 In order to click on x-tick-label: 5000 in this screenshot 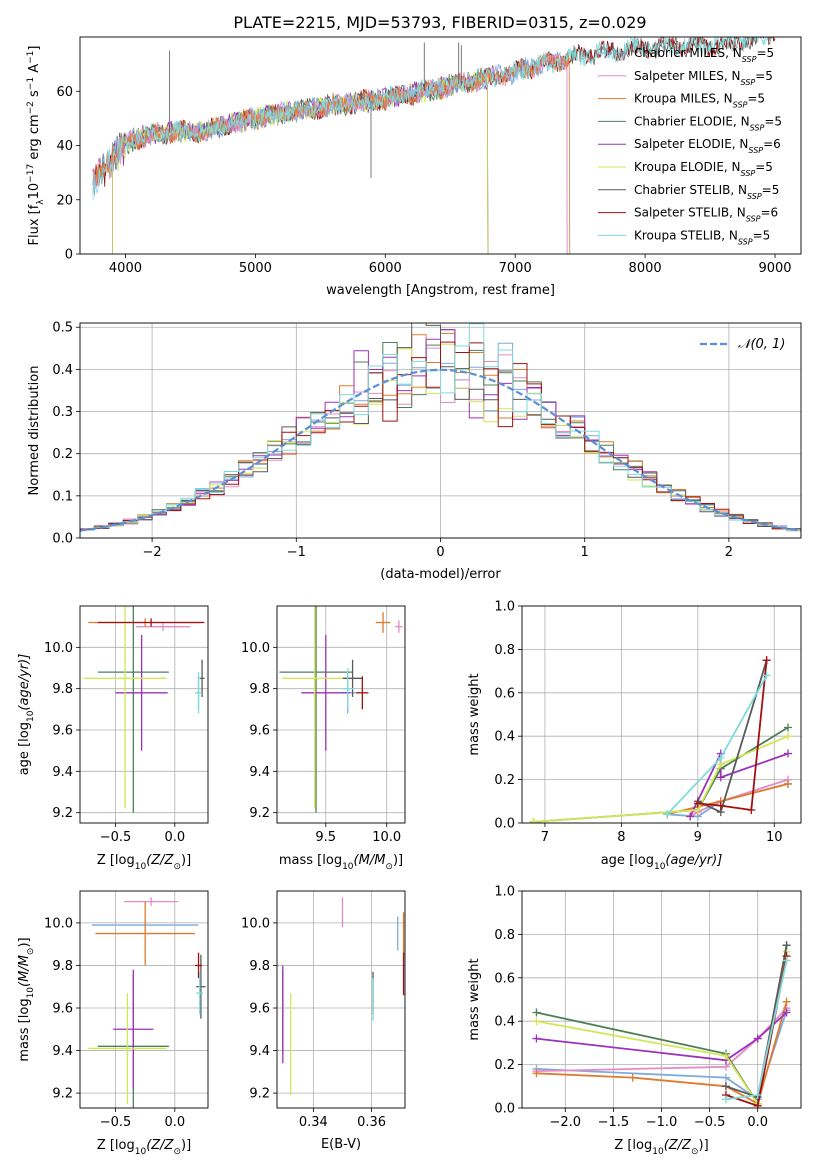, I will do `click(255, 268)`.